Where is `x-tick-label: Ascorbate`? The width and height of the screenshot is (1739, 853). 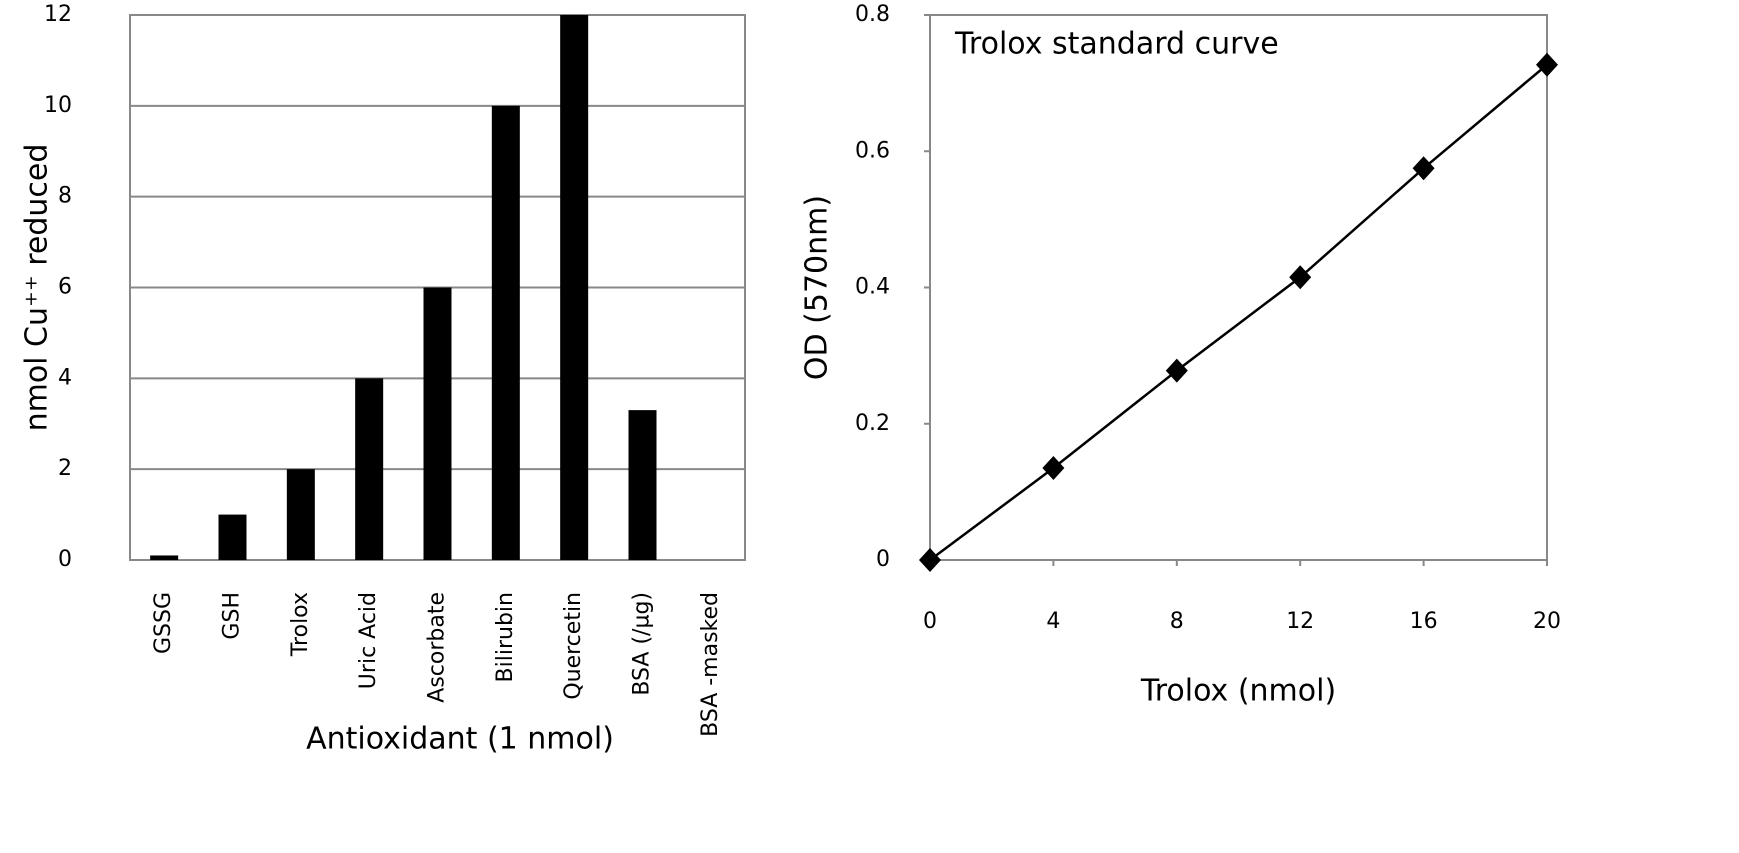
x-tick-label: Ascorbate is located at coordinates (437, 647).